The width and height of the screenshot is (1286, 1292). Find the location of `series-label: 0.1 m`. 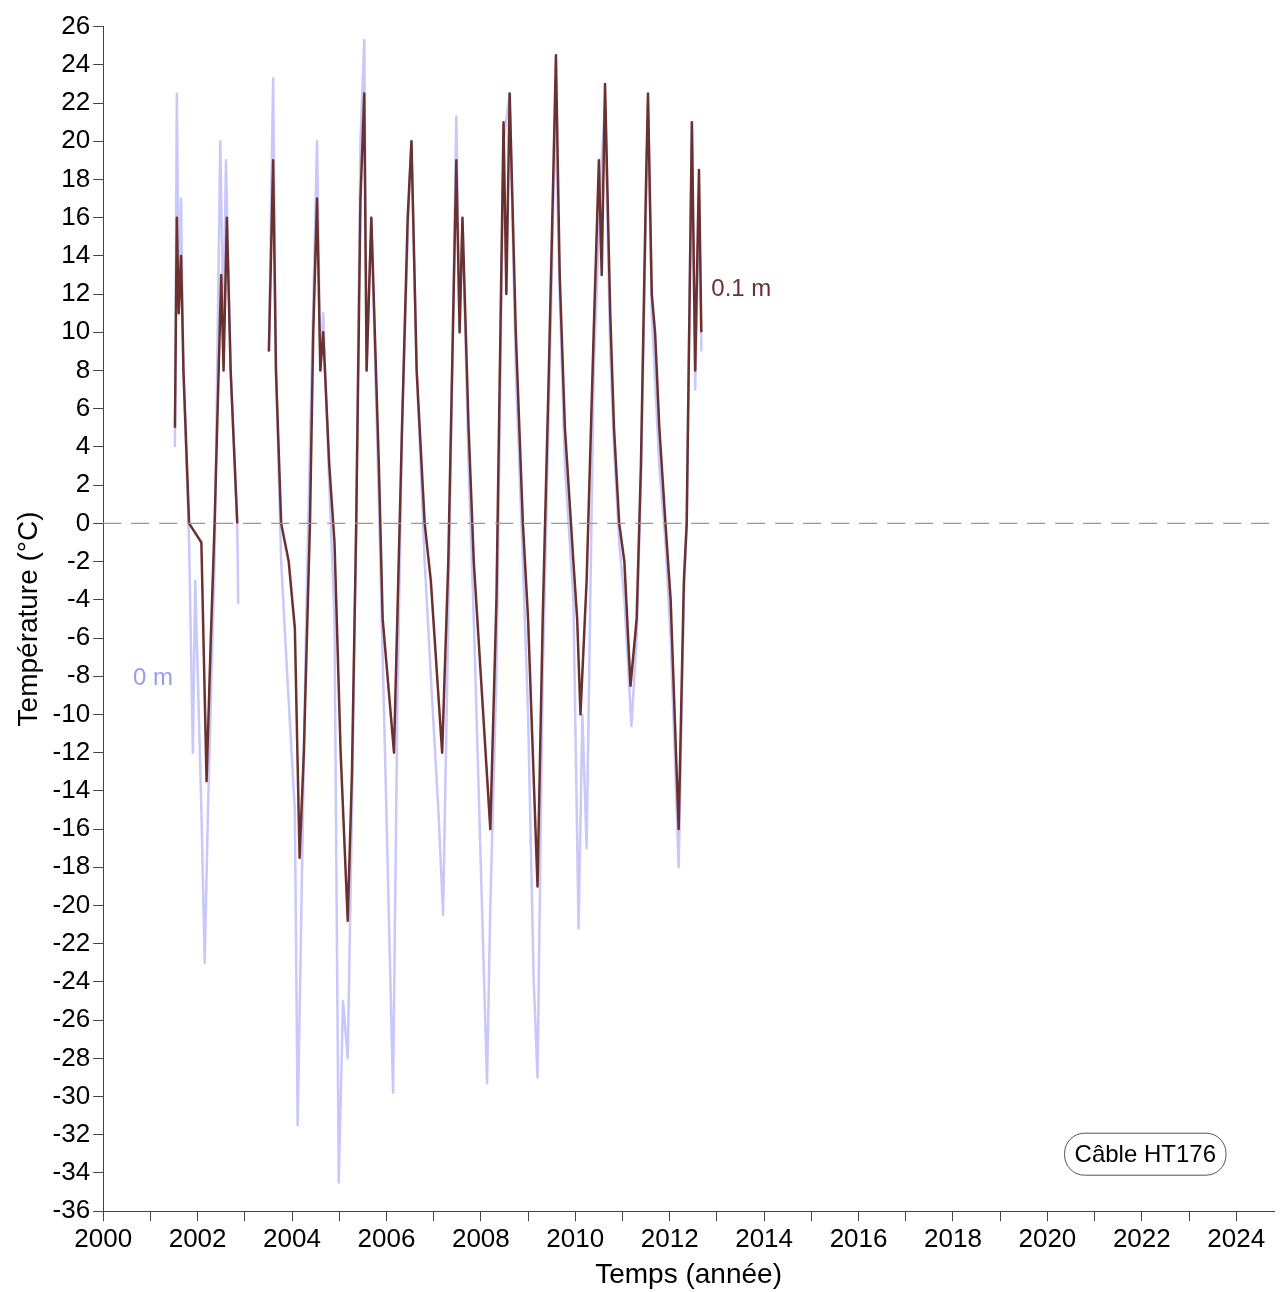

series-label: 0.1 m is located at coordinates (741, 288).